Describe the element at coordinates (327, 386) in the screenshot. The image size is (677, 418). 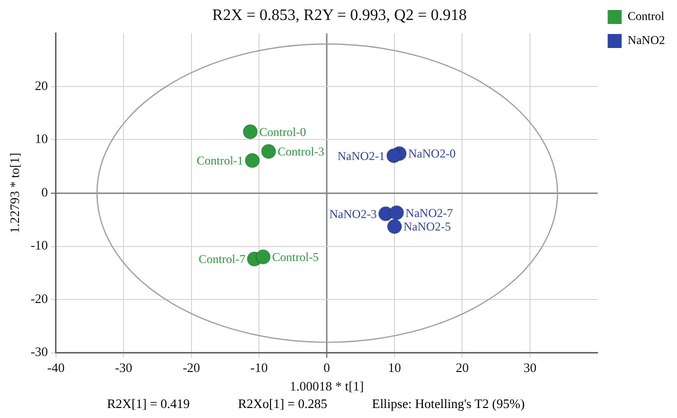
I see `x-axis-title: 1.00018 * t[1]` at that location.